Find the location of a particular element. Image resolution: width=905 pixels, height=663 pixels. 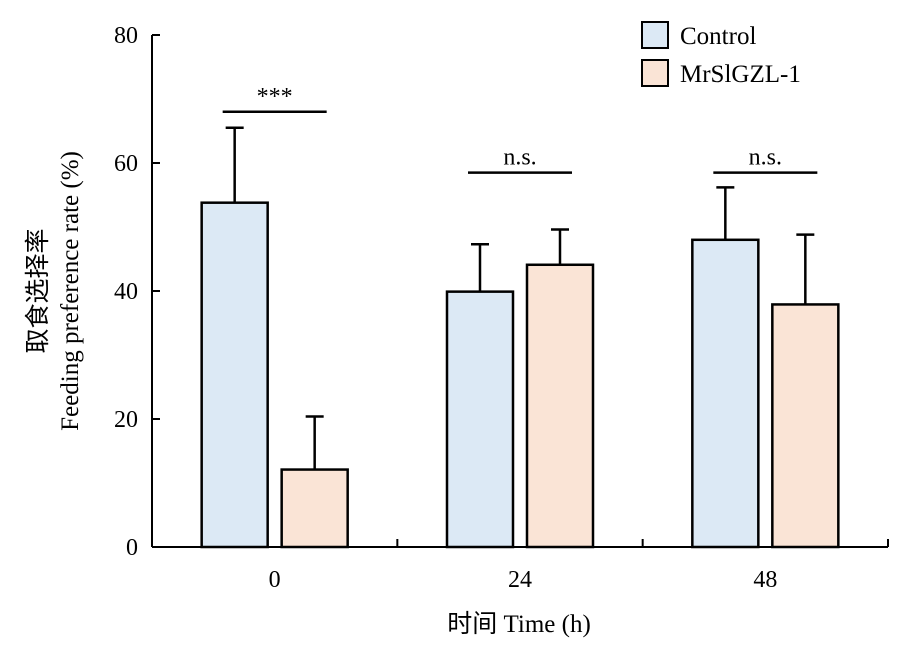

x-tick-label: 48 is located at coordinates (765, 580).